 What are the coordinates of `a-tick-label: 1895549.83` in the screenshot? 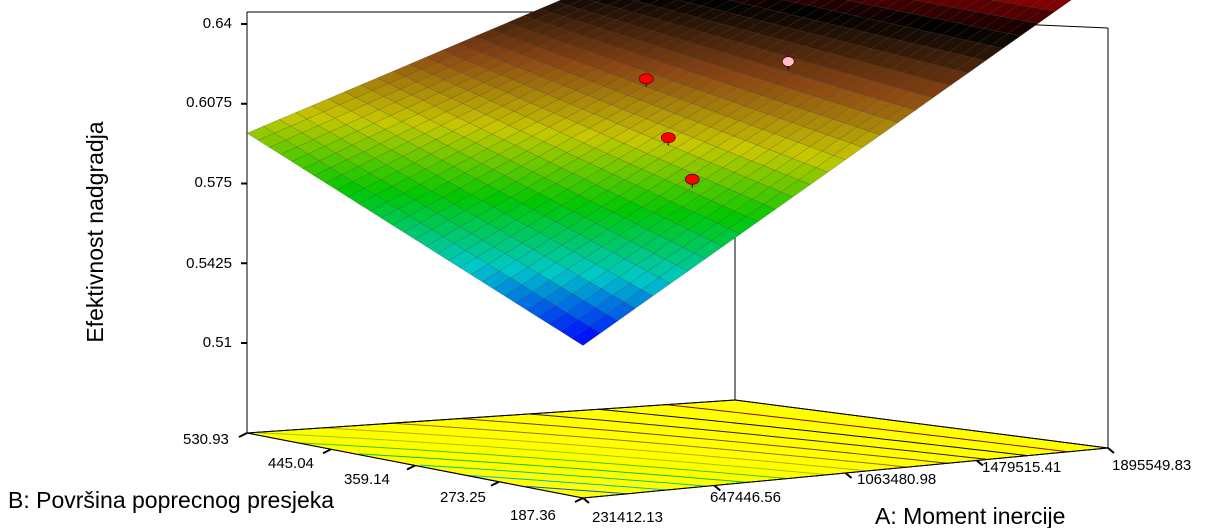 It's located at (1151, 465).